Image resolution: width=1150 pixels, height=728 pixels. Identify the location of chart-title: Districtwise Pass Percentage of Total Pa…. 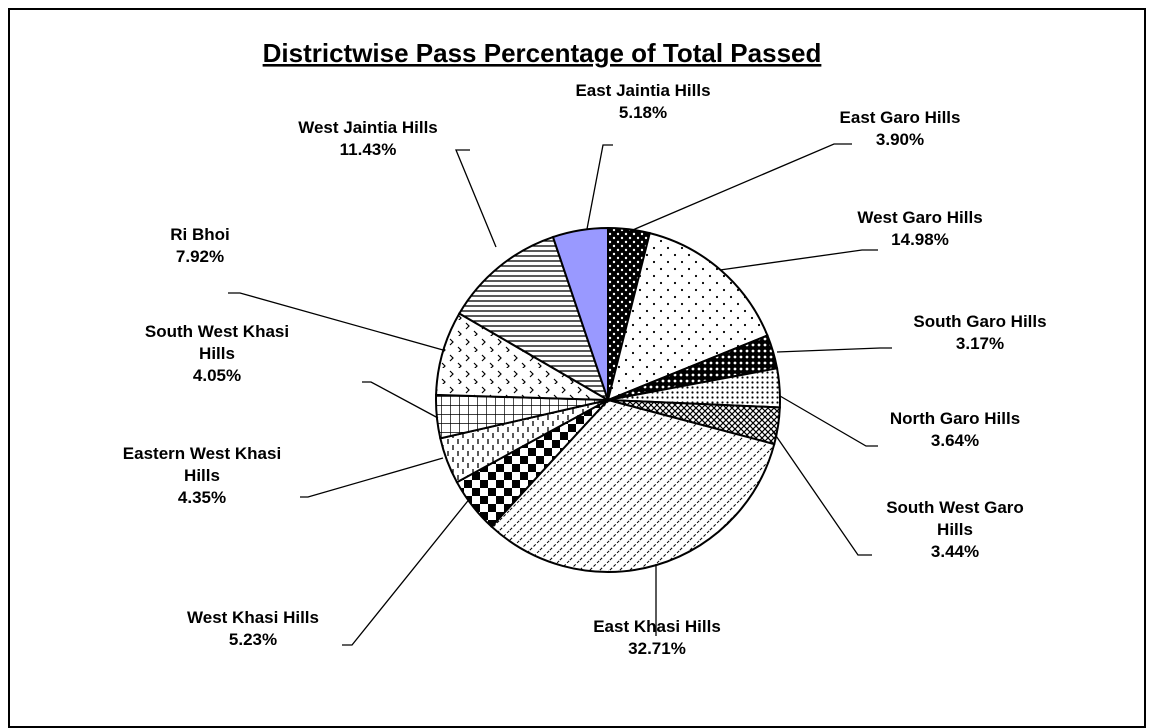
(542, 53).